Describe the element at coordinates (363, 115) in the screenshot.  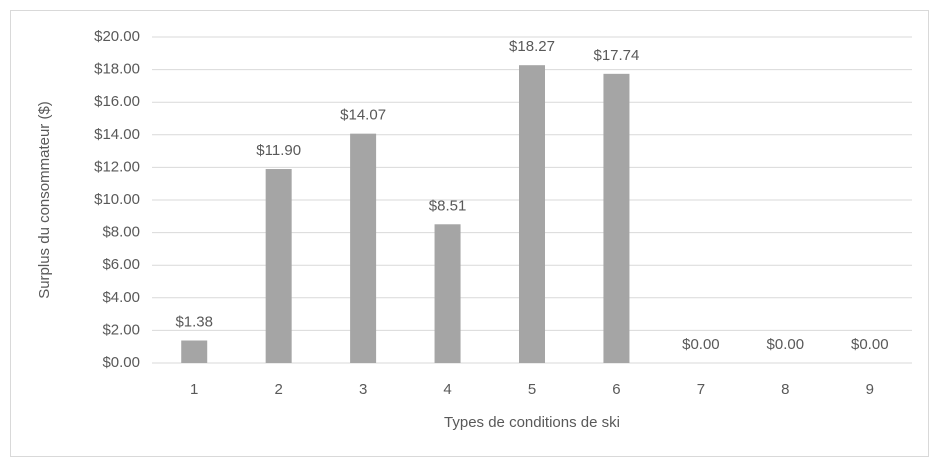
I see `data-label: $14.07` at that location.